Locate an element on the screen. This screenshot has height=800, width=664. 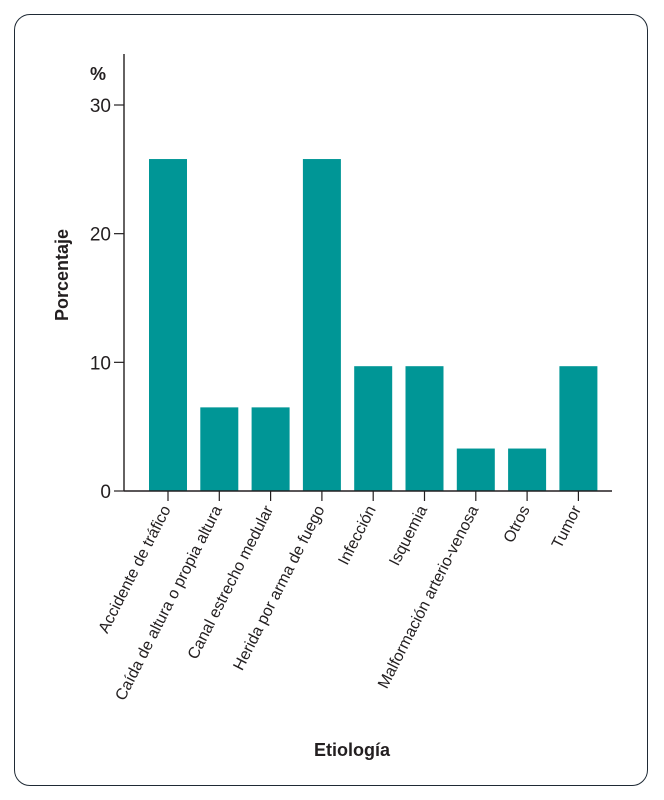
y-unit-label: % is located at coordinates (98, 74).